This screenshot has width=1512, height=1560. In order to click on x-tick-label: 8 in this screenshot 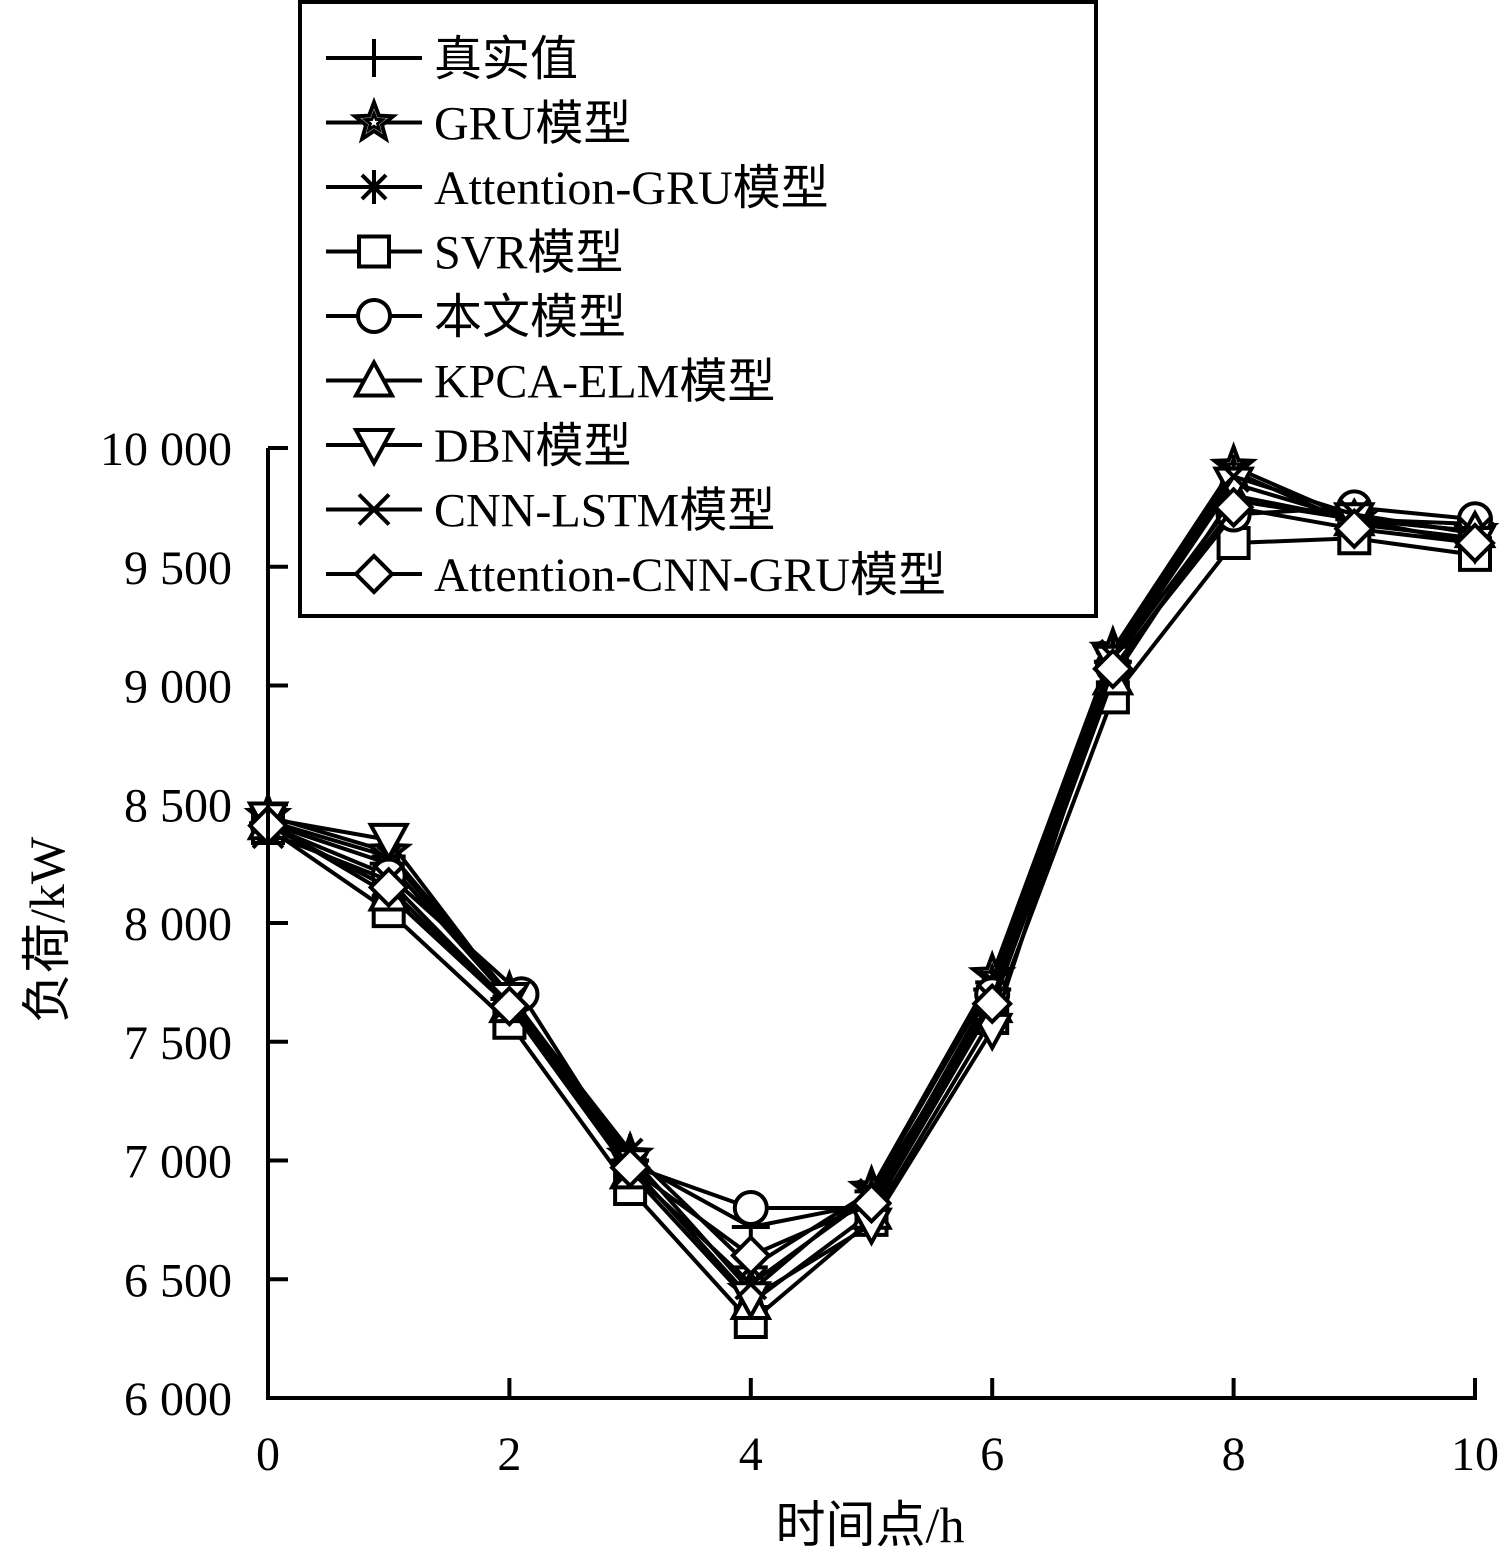, I will do `click(1234, 1454)`.